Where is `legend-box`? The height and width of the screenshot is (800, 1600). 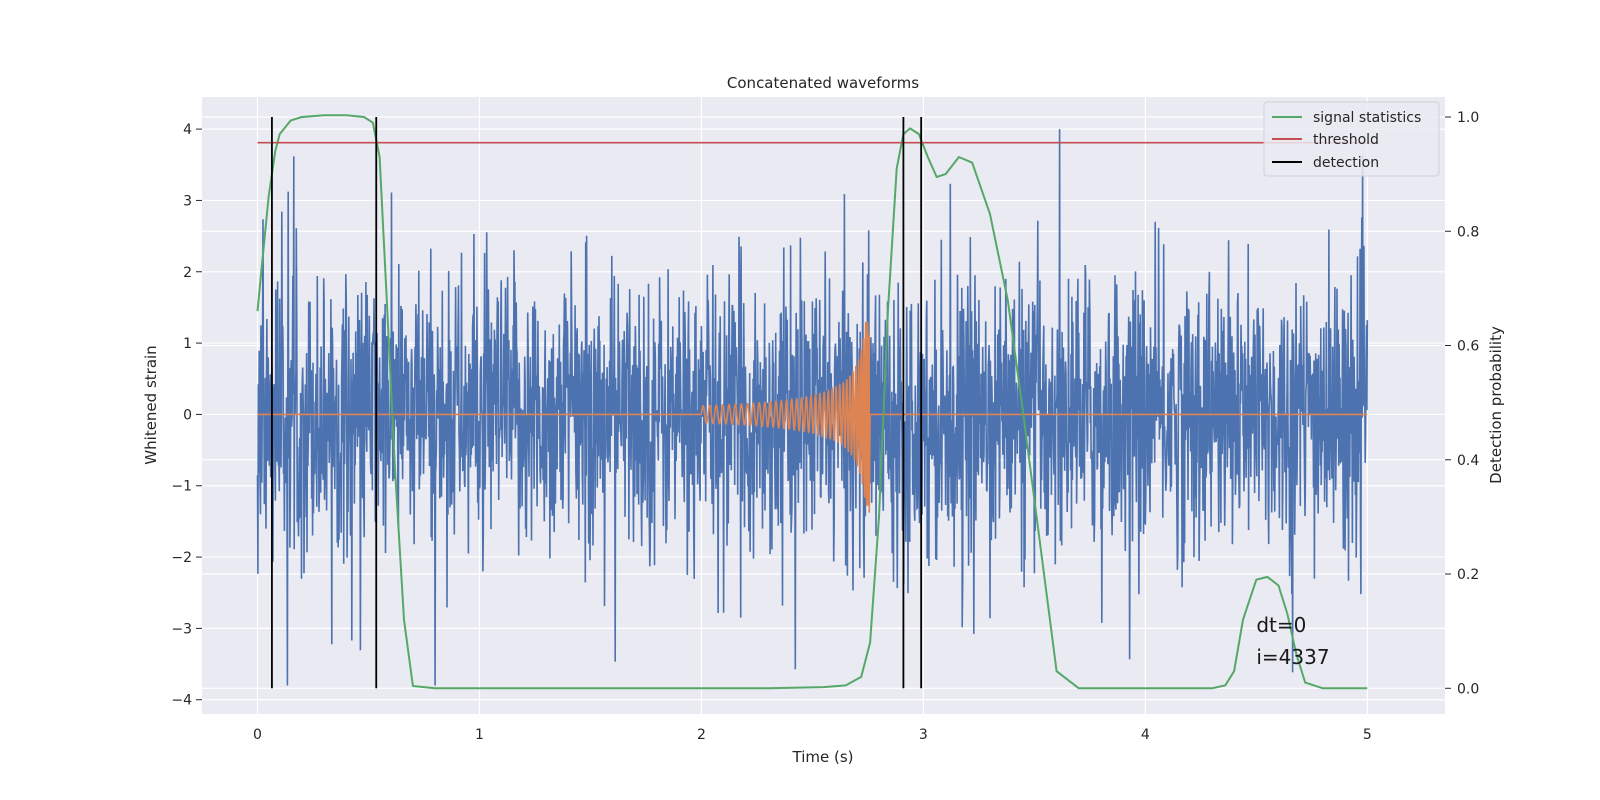 legend-box is located at coordinates (1351, 139).